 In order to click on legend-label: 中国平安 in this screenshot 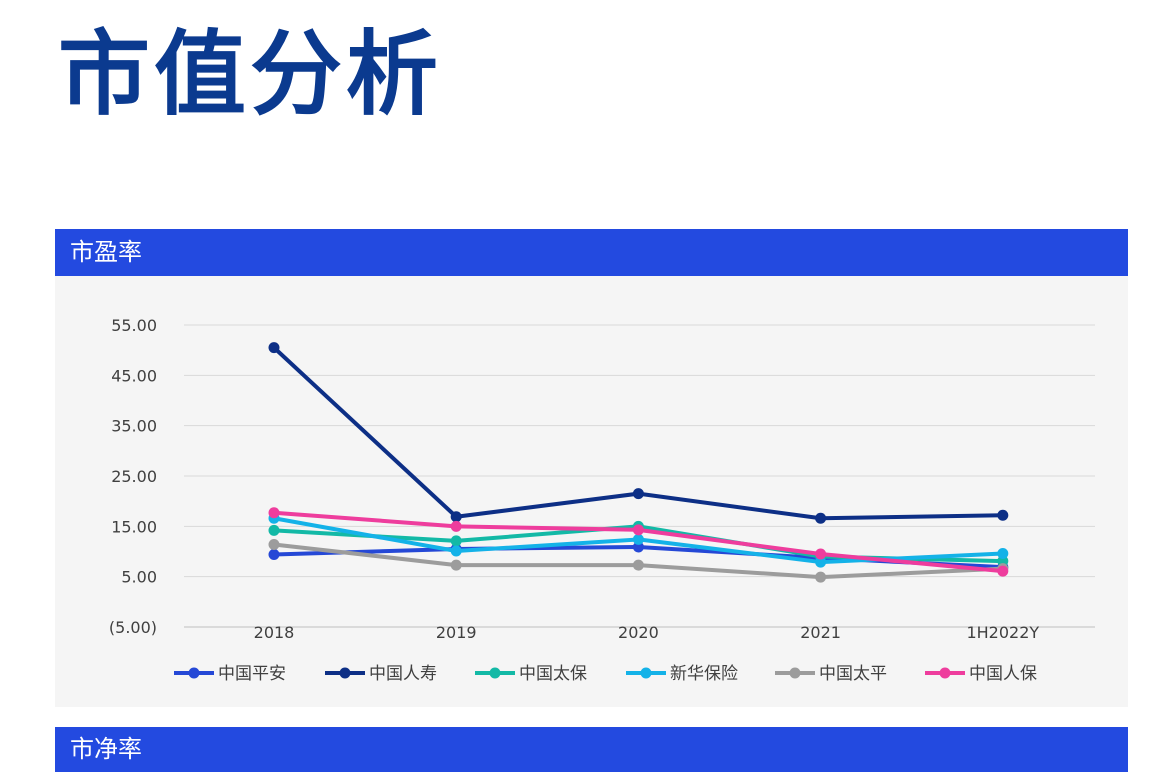, I will do `click(252, 674)`.